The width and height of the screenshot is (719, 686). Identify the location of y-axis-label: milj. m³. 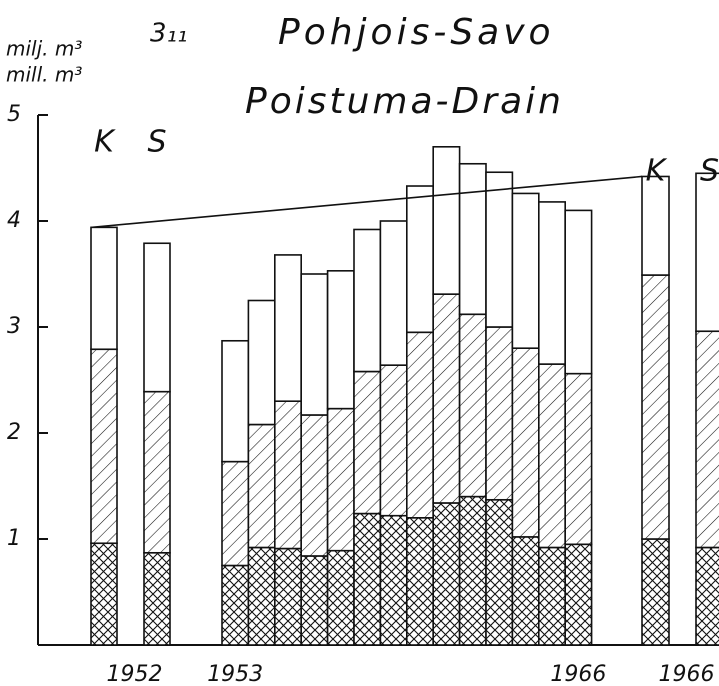
(44, 49).